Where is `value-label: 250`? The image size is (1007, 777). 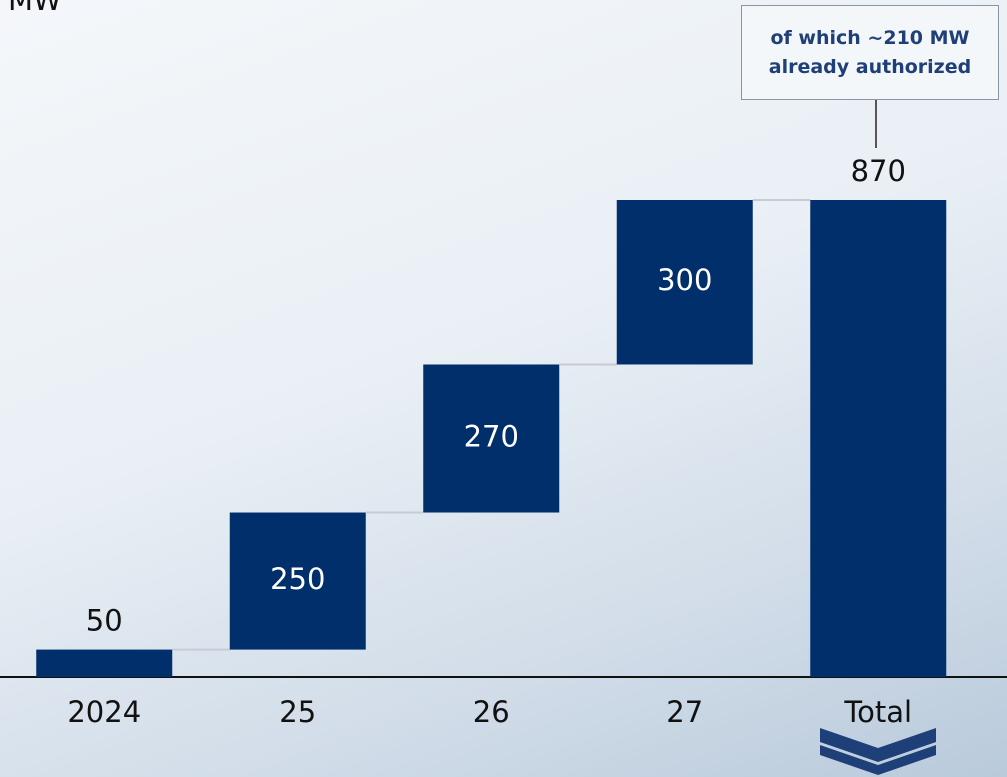
value-label: 250 is located at coordinates (297, 579).